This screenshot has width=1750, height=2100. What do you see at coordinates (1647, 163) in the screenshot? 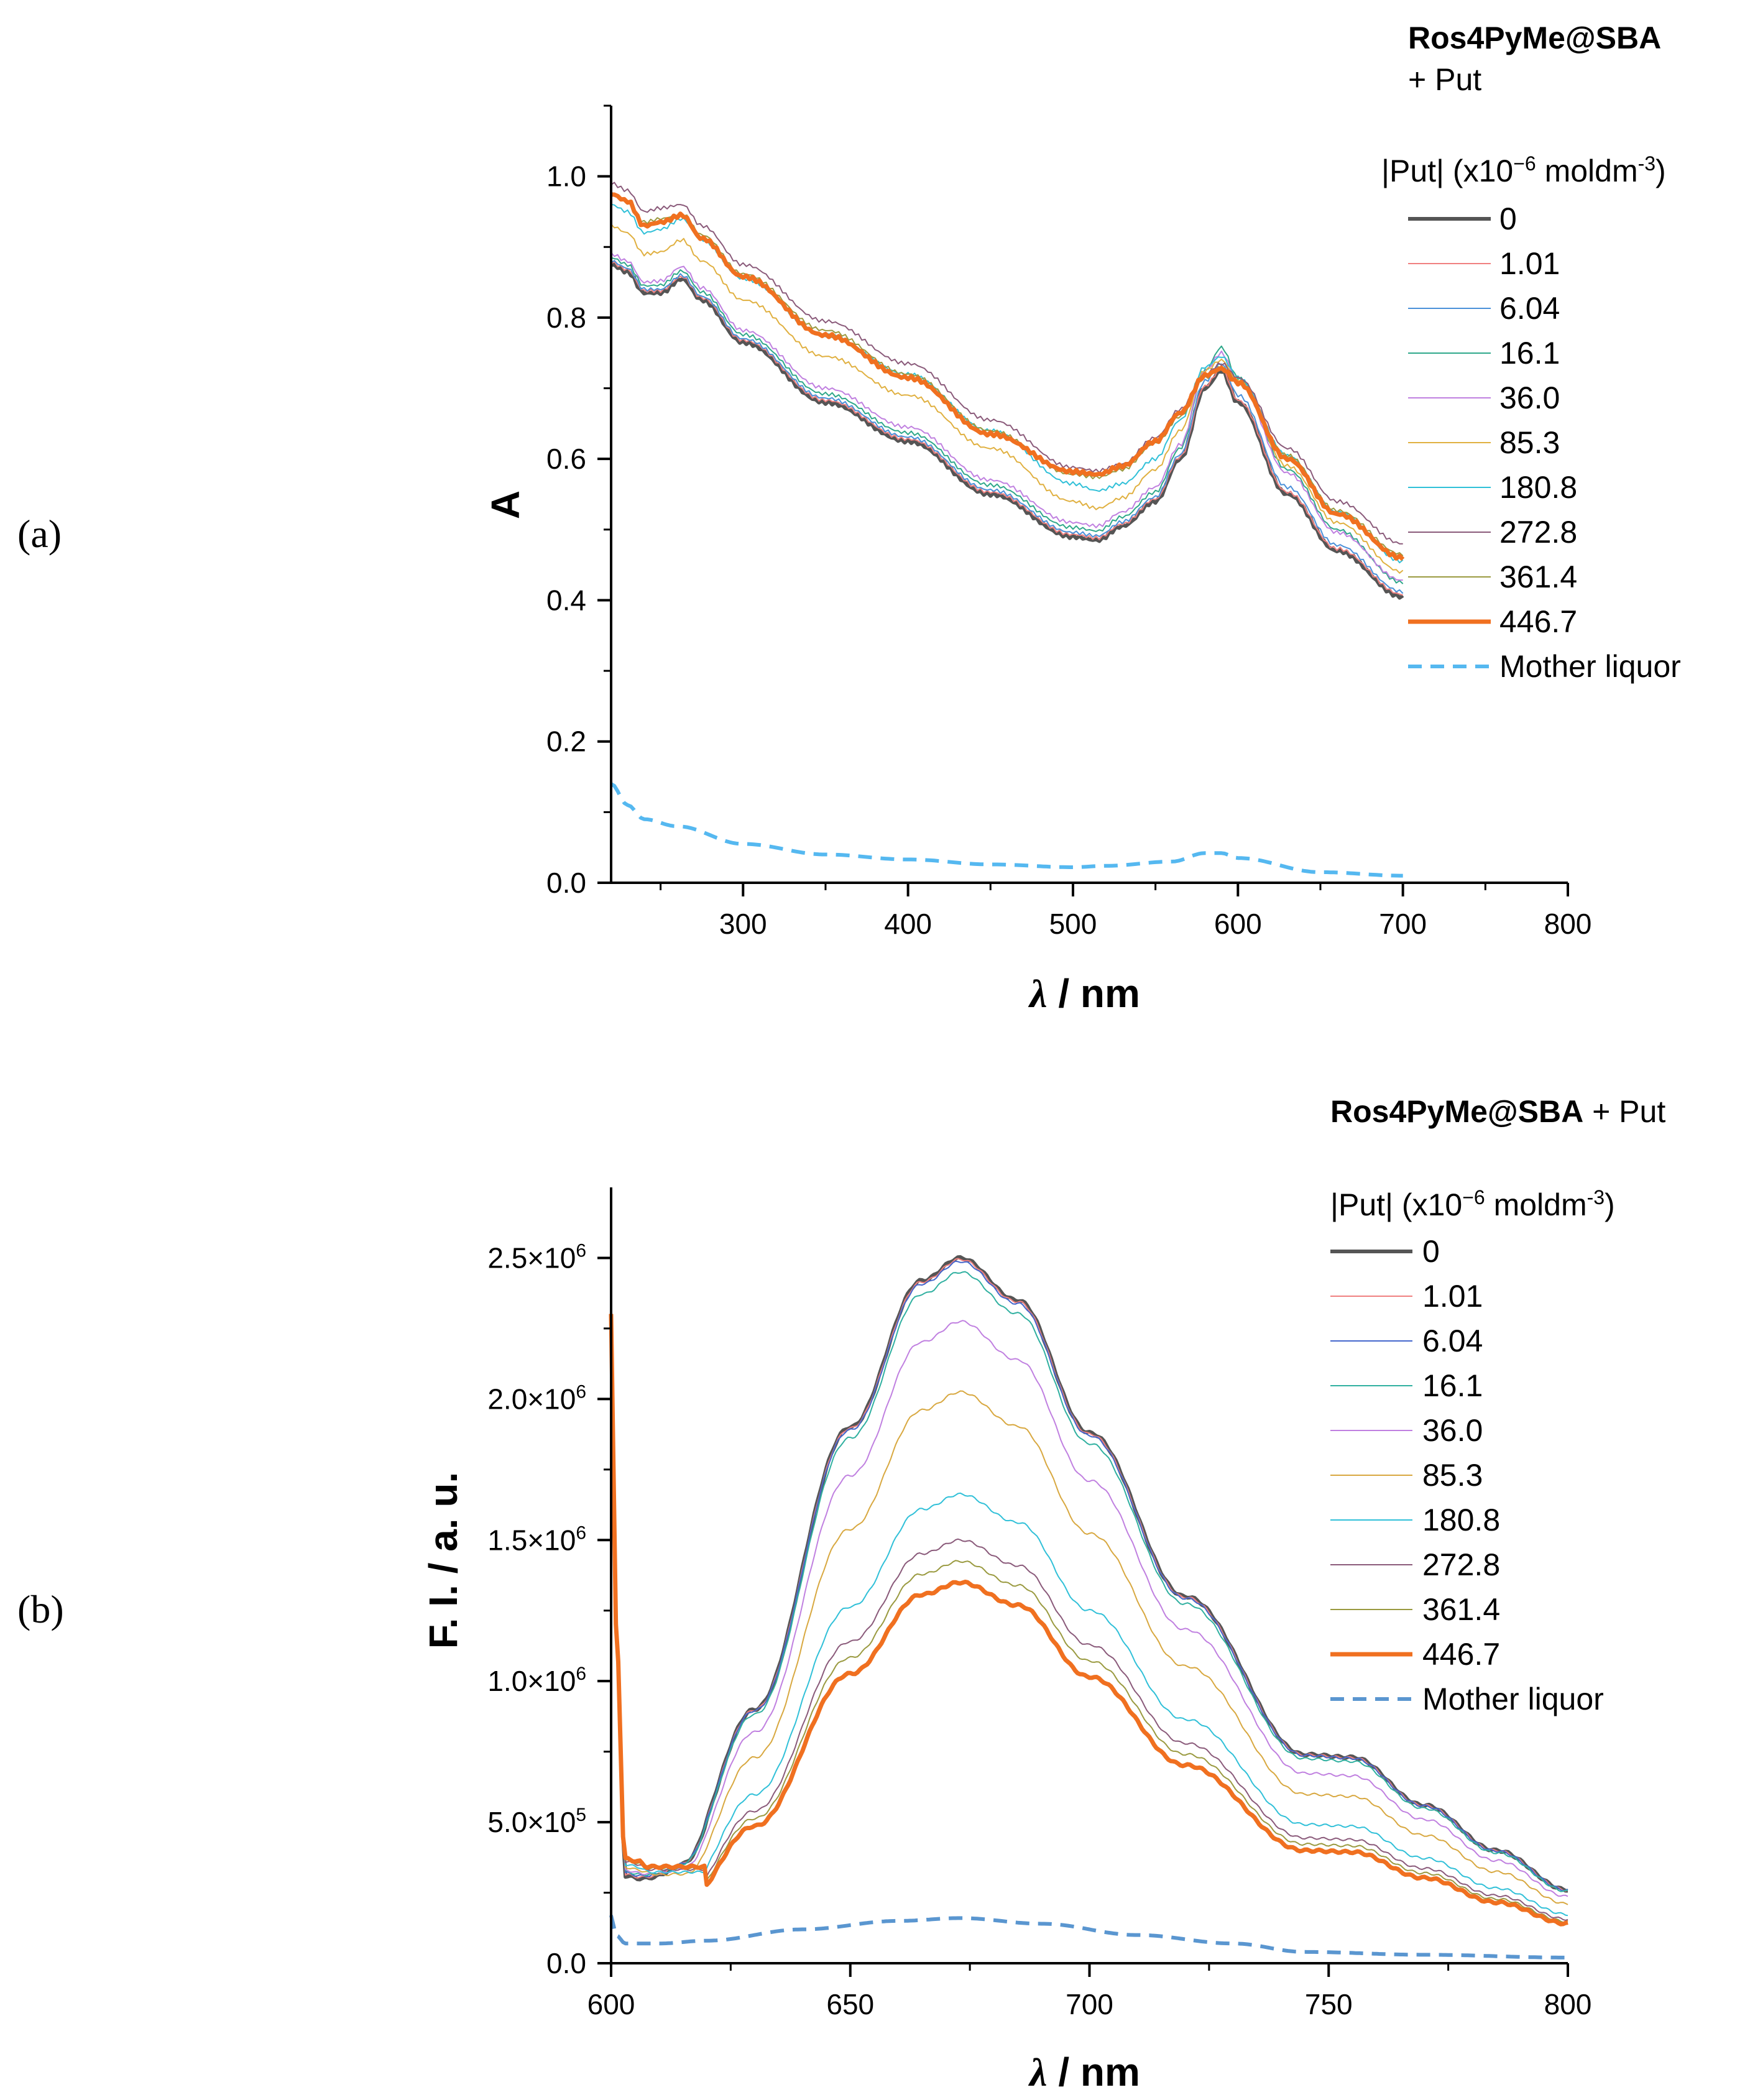
I see `panel-a-legend-header-exp2: -3` at bounding box center [1647, 163].